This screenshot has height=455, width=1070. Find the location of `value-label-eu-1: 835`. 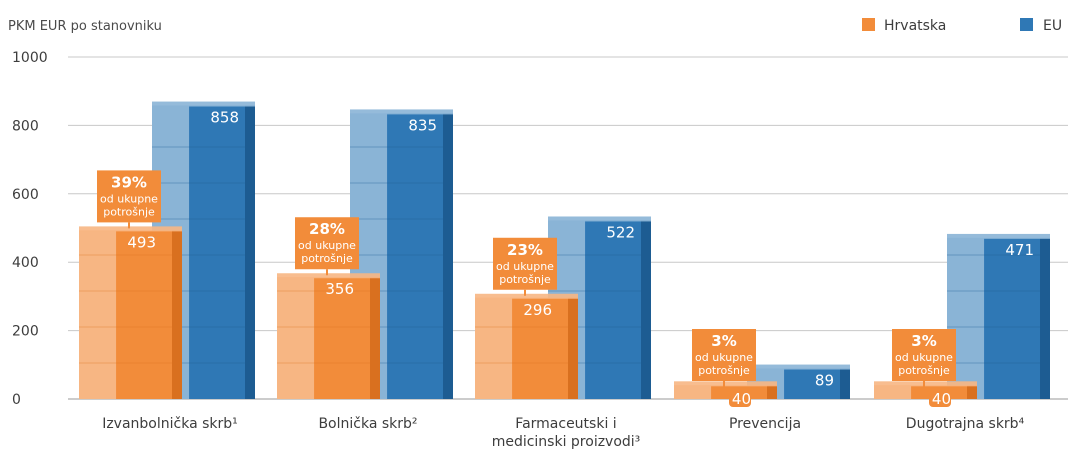

value-label-eu-1: 835 is located at coordinates (422, 125).